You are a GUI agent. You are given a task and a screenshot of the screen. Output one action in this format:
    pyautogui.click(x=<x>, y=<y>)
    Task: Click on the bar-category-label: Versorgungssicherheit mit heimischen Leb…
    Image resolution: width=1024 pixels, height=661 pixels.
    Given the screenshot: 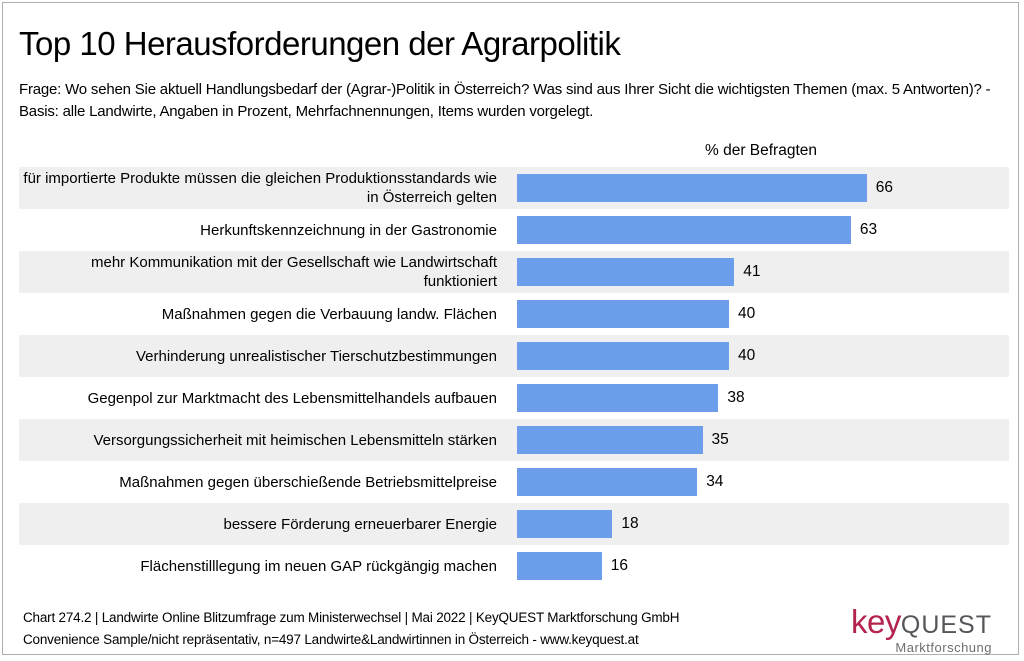 What is the action you would take?
    pyautogui.click(x=295, y=440)
    